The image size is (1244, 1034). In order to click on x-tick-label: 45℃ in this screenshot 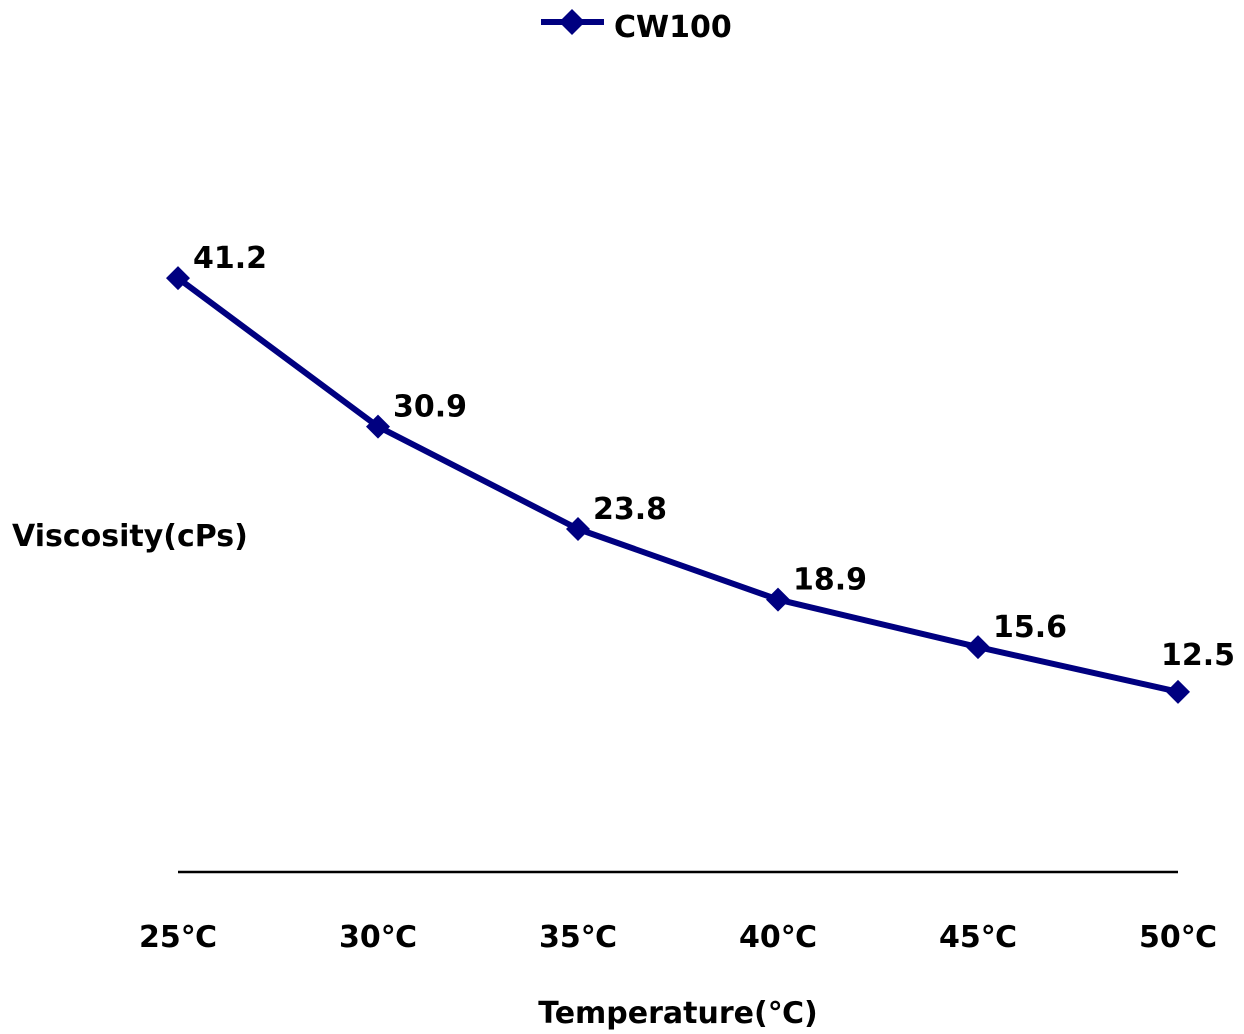, I will do `click(978, 937)`.